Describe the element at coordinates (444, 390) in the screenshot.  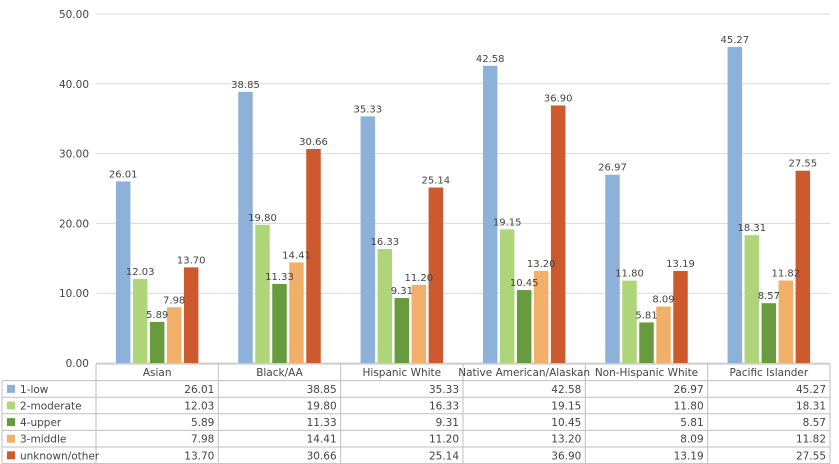
I see `table-cell: 35.33` at that location.